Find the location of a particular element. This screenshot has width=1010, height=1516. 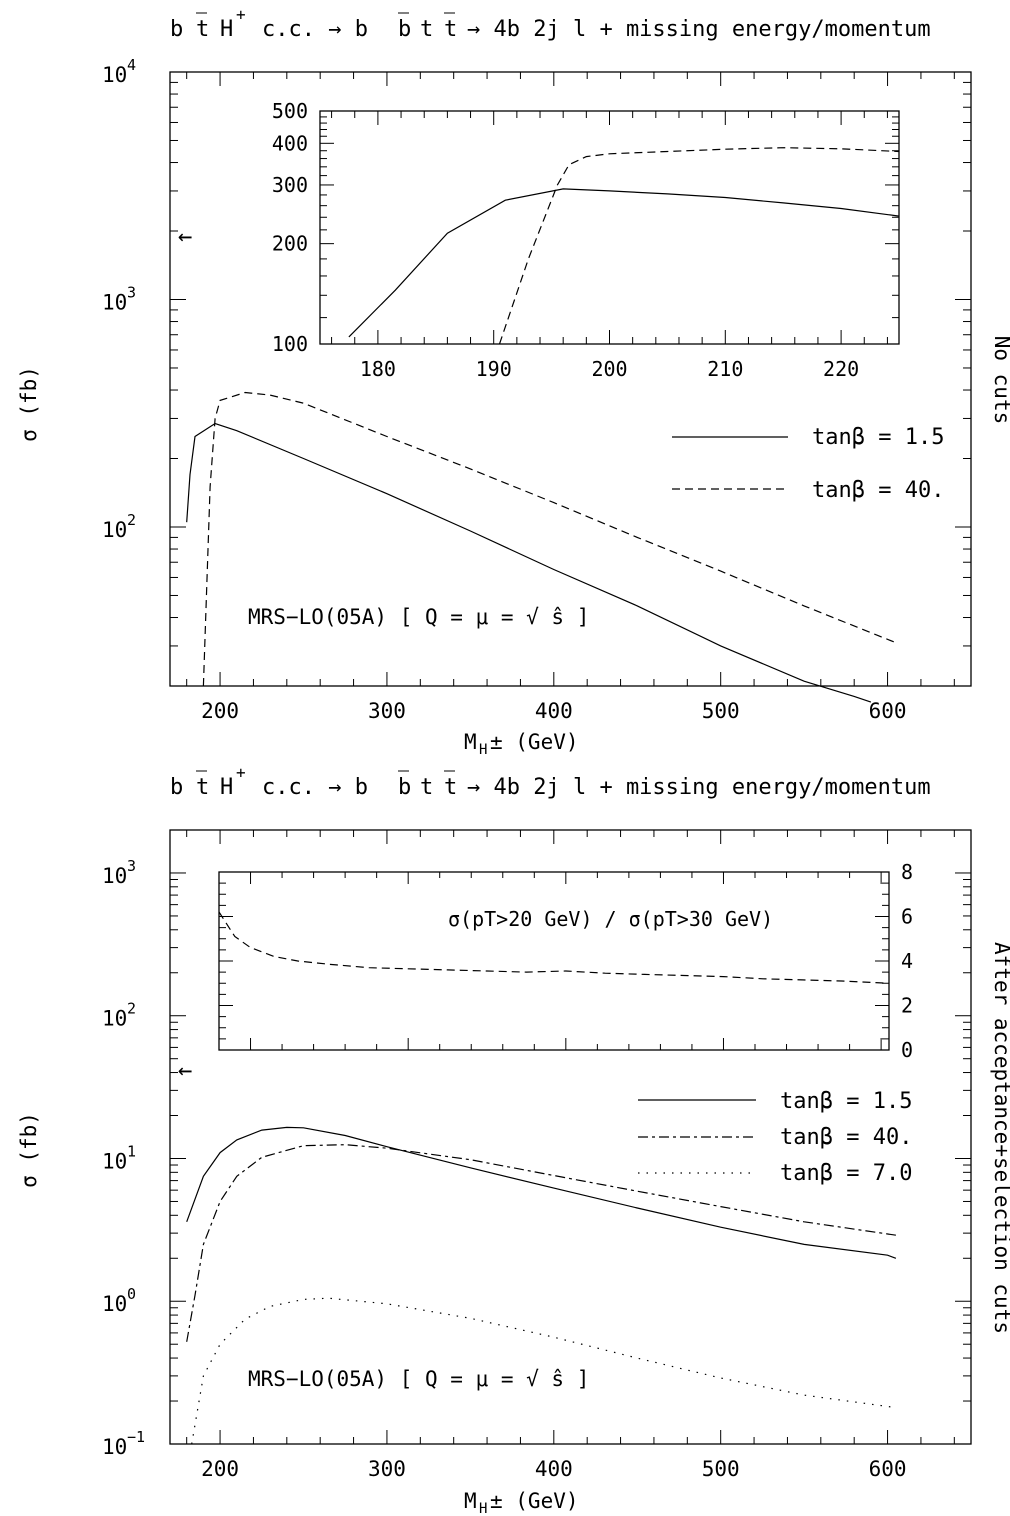

top-annotation: MRS−LO(05A) [ Q = μ = √ ŝ ] is located at coordinates (418, 617).